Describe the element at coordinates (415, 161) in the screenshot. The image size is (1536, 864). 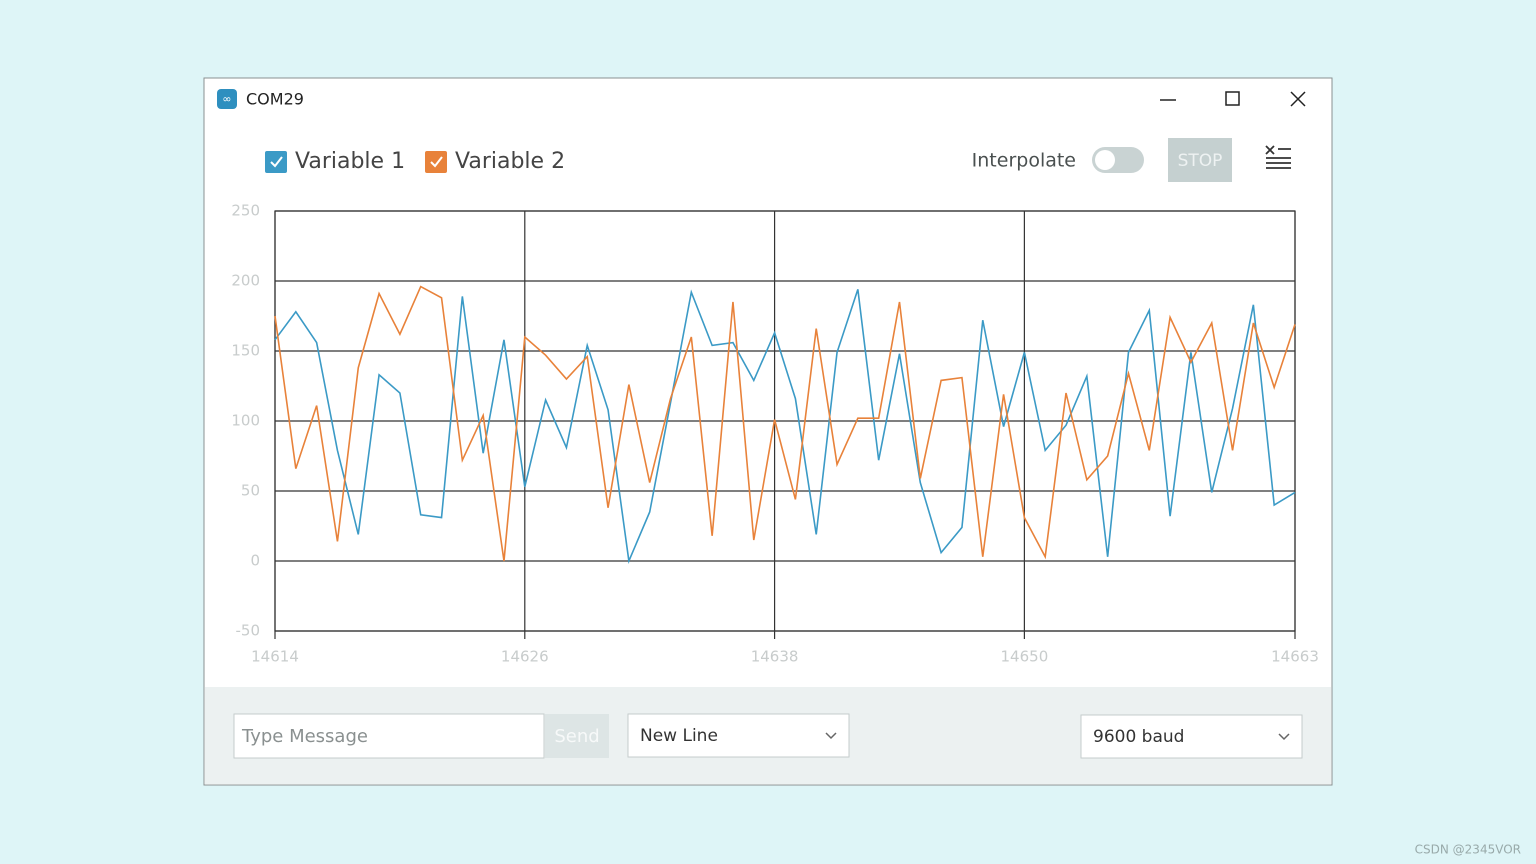
I see `legend: Variable 1 Variable 2` at that location.